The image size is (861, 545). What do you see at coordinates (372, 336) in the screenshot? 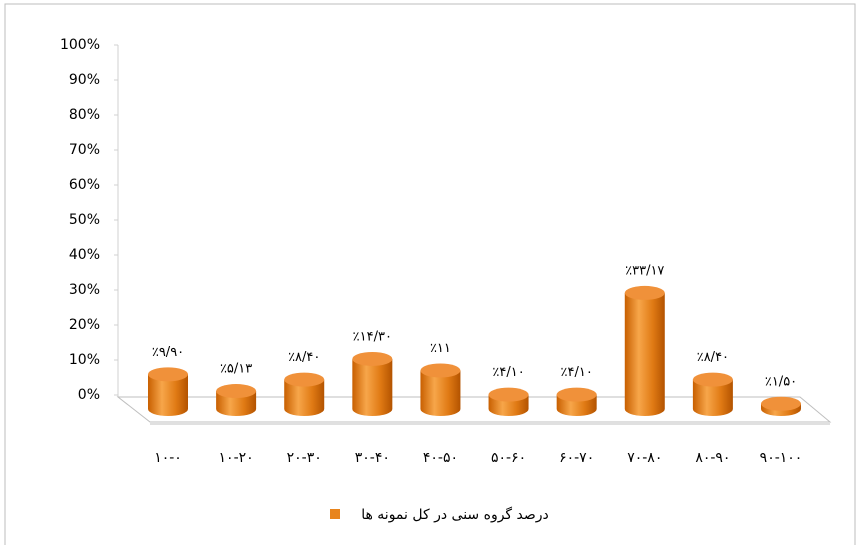
I see `value-label: ٪۱۴/۳۰` at bounding box center [372, 336].